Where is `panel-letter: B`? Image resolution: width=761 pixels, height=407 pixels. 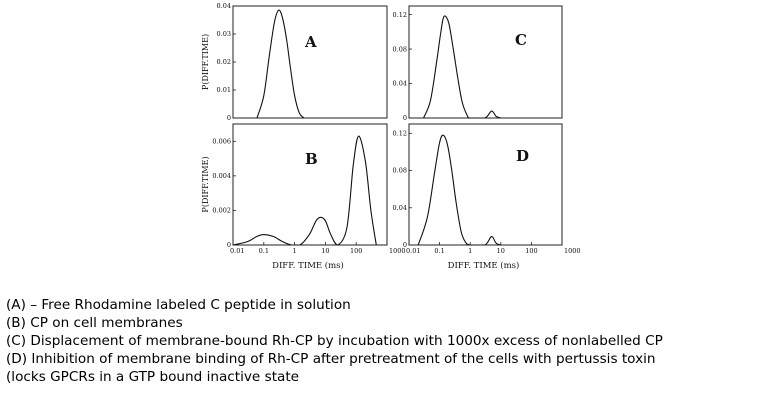
panel-letter: B is located at coordinates (311, 159).